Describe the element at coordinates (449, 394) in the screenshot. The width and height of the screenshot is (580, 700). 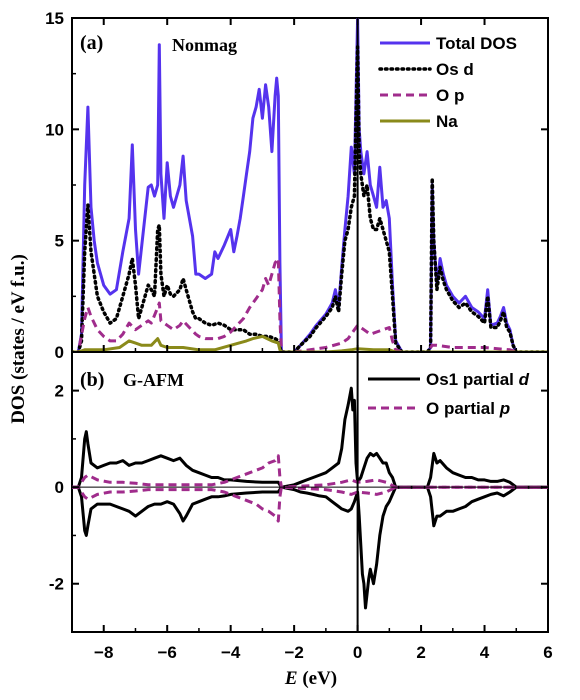
I see `panel-b-legend: Os1 partial d O partial p` at that location.